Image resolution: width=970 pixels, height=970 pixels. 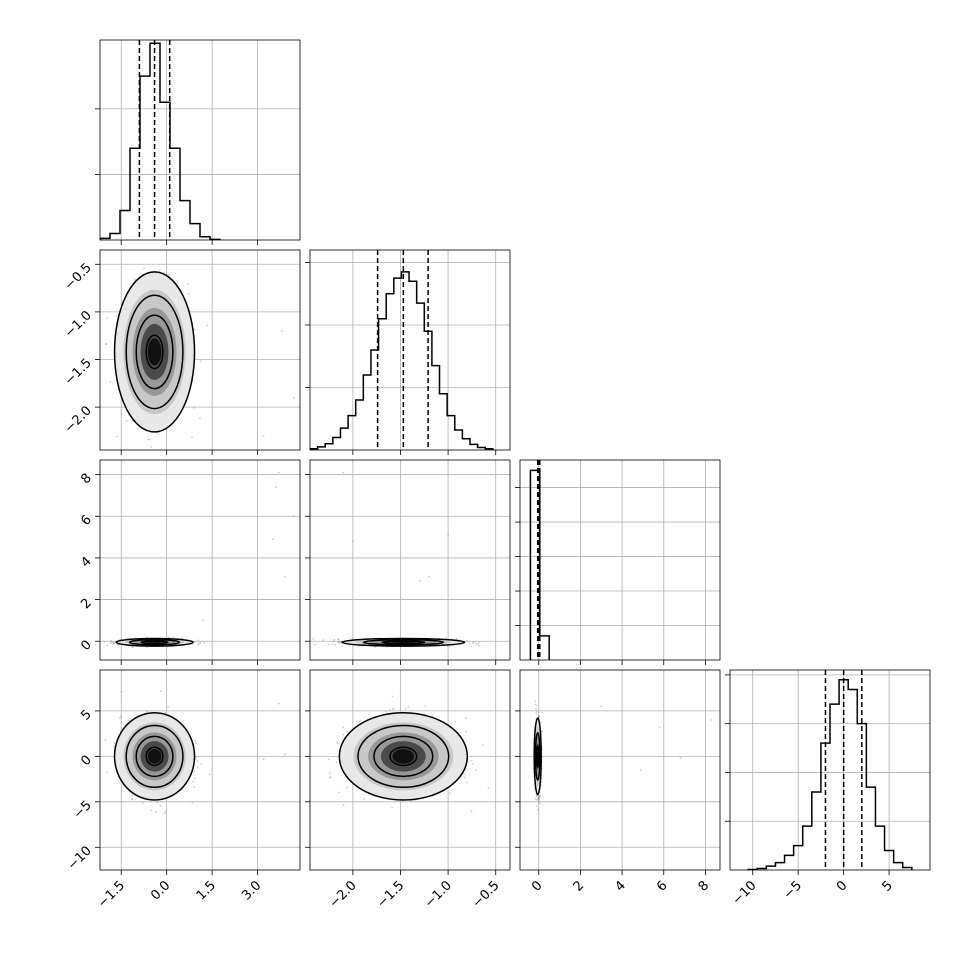 I want to click on x-tick-label: 5, so click(x=887, y=886).